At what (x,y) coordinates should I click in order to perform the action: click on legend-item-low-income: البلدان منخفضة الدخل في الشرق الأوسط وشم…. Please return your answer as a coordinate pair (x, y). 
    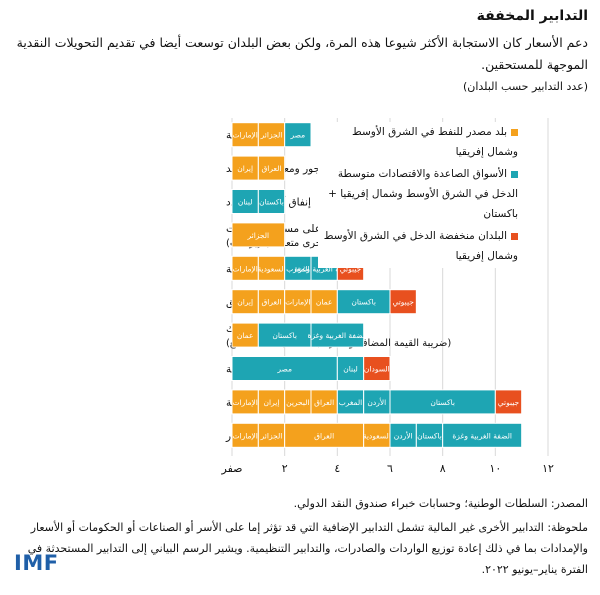
    Looking at the image, I should click on (418, 246).